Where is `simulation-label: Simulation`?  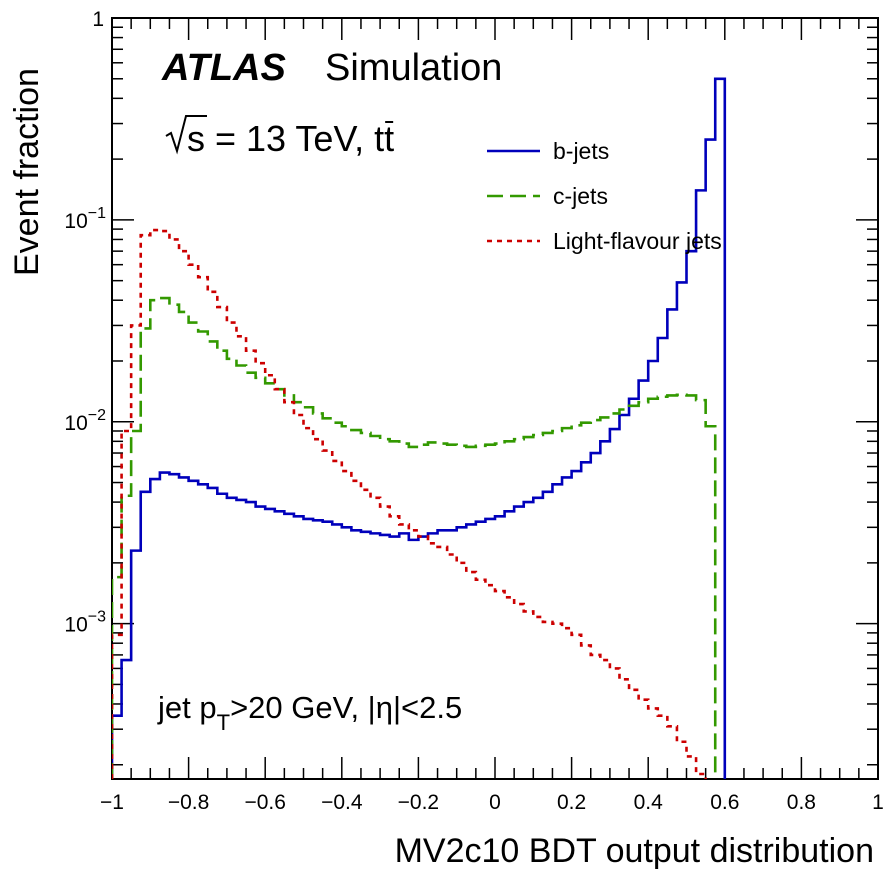
simulation-label: Simulation is located at coordinates (413, 68).